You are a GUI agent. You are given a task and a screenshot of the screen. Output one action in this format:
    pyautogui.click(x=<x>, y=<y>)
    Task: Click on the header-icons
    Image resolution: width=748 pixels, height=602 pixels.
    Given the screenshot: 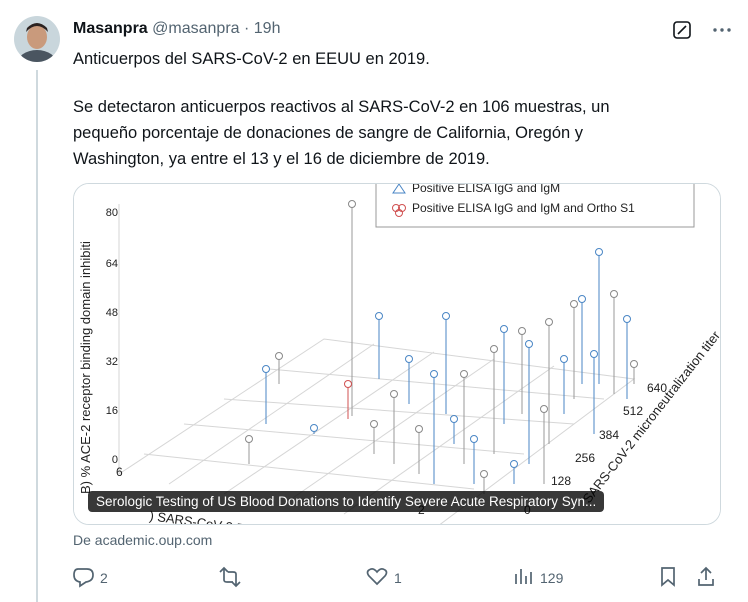 What is the action you would take?
    pyautogui.click(x=702, y=30)
    